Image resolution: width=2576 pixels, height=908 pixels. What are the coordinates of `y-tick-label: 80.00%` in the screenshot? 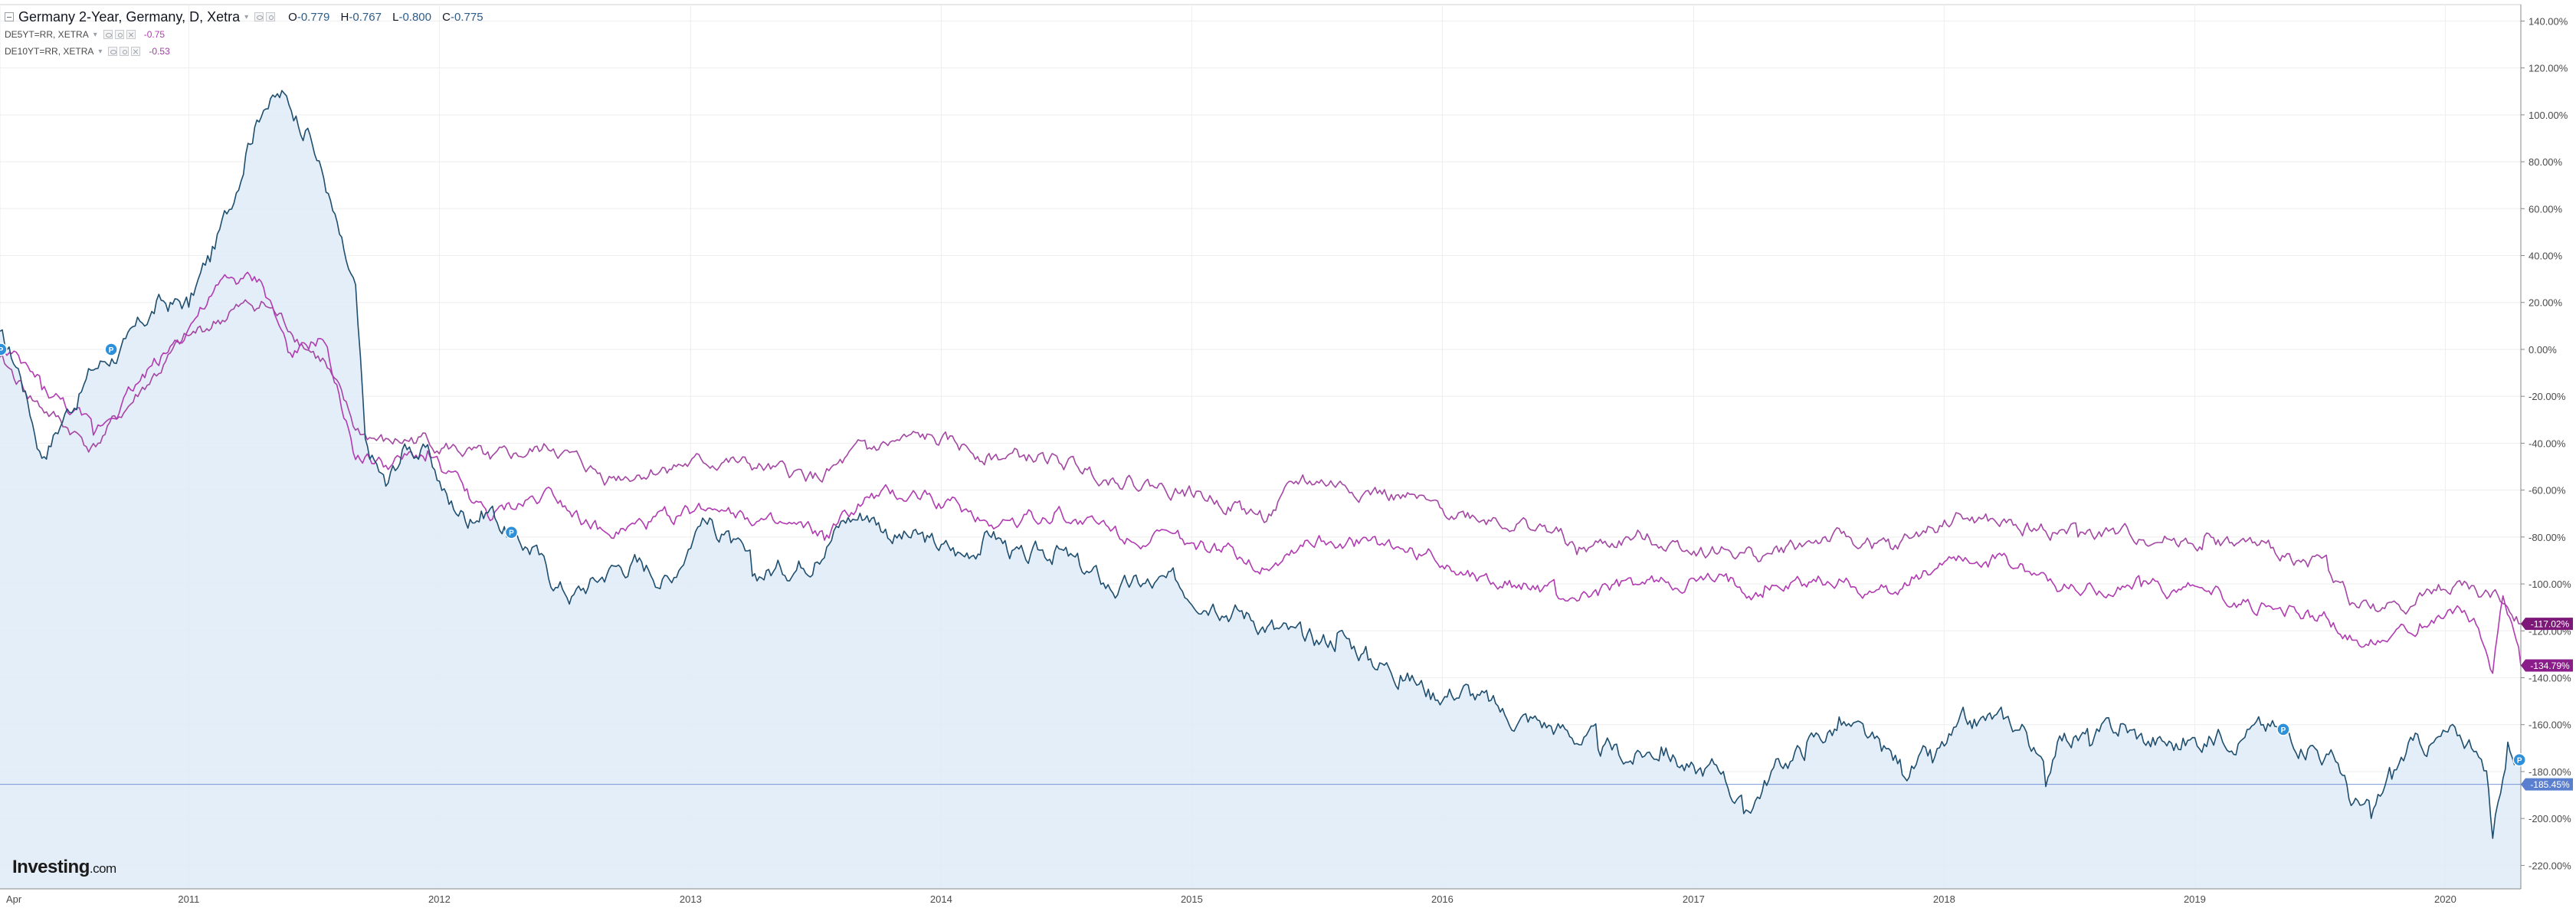 It's located at (2546, 162).